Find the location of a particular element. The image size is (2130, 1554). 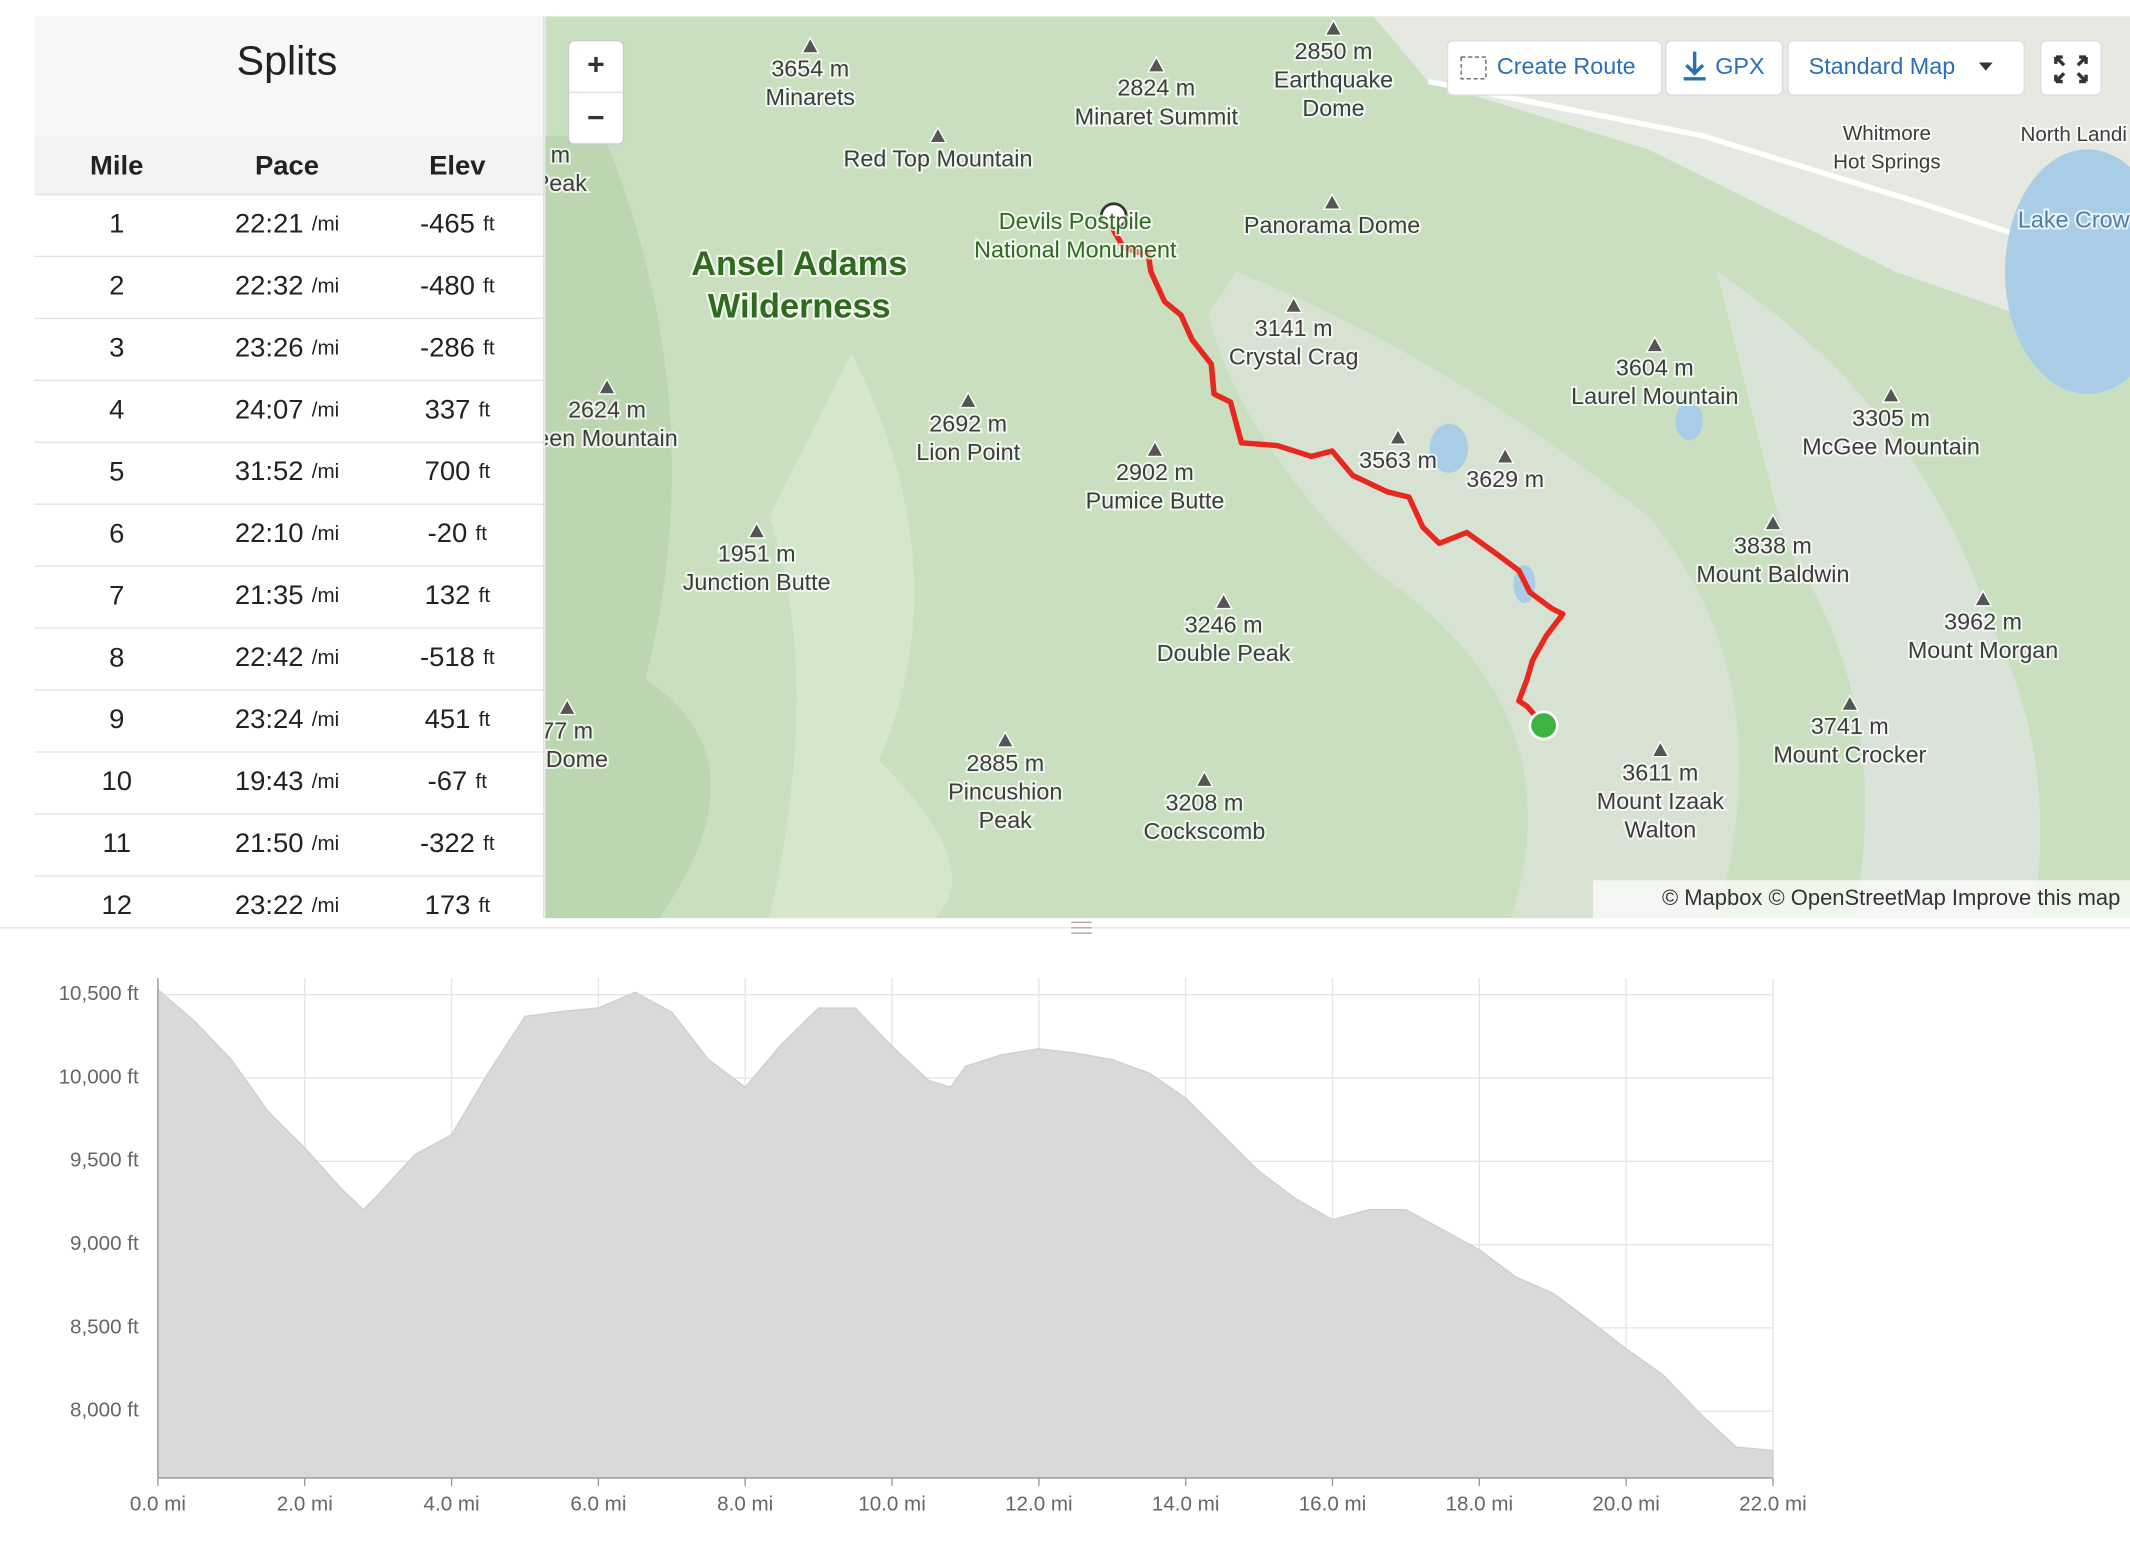

map-label: Walton is located at coordinates (1660, 830).